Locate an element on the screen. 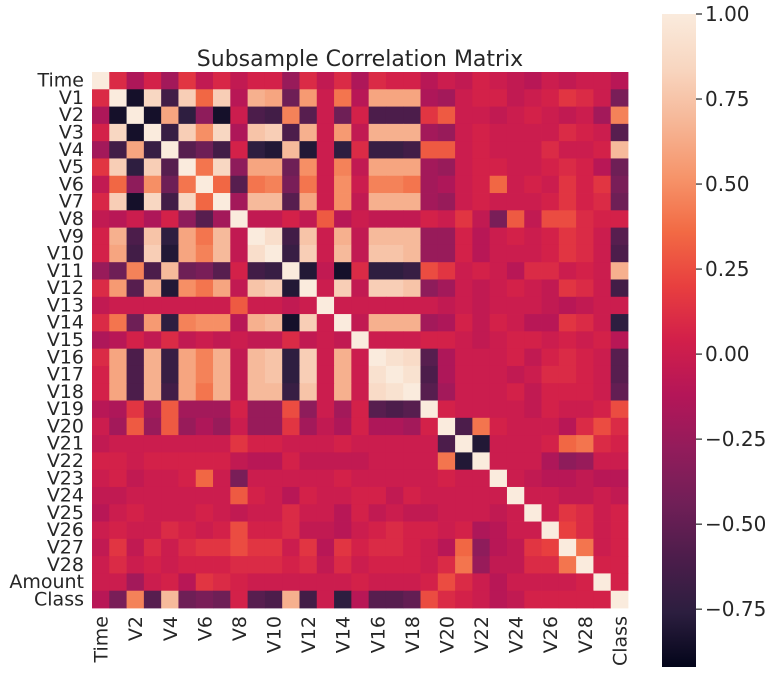  heatmap-cell-V25-V12 is located at coordinates (308, 513).